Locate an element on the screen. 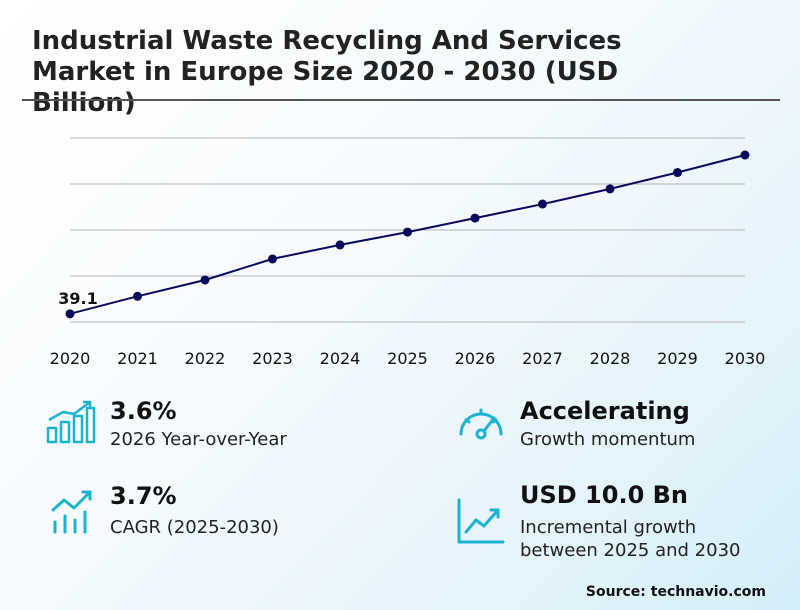 The image size is (800, 610). kpi-momentum-label: Growth momentum is located at coordinates (608, 439).